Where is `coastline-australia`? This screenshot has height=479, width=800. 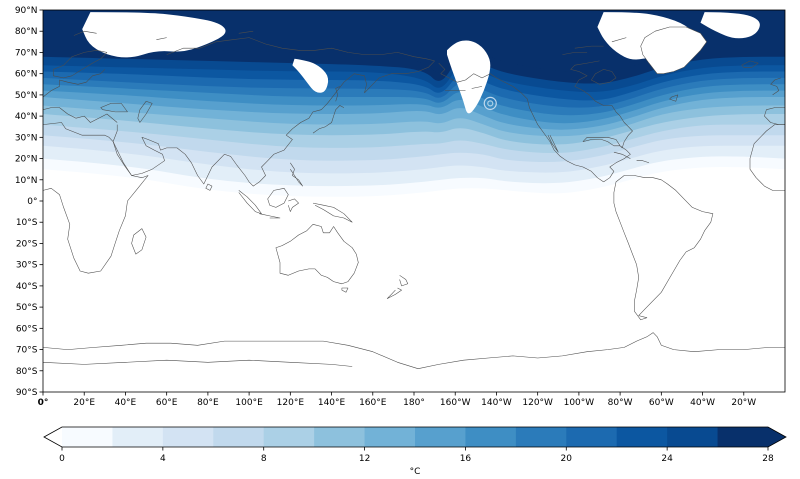 coastline-australia is located at coordinates (317, 254).